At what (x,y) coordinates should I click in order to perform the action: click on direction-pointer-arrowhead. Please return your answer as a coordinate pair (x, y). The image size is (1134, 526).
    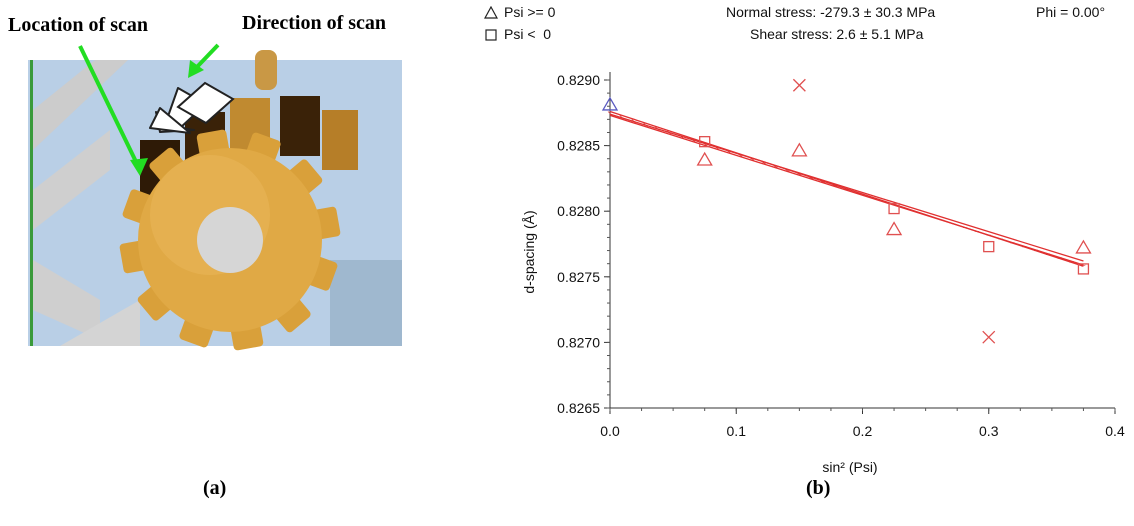
    Looking at the image, I should click on (196, 69).